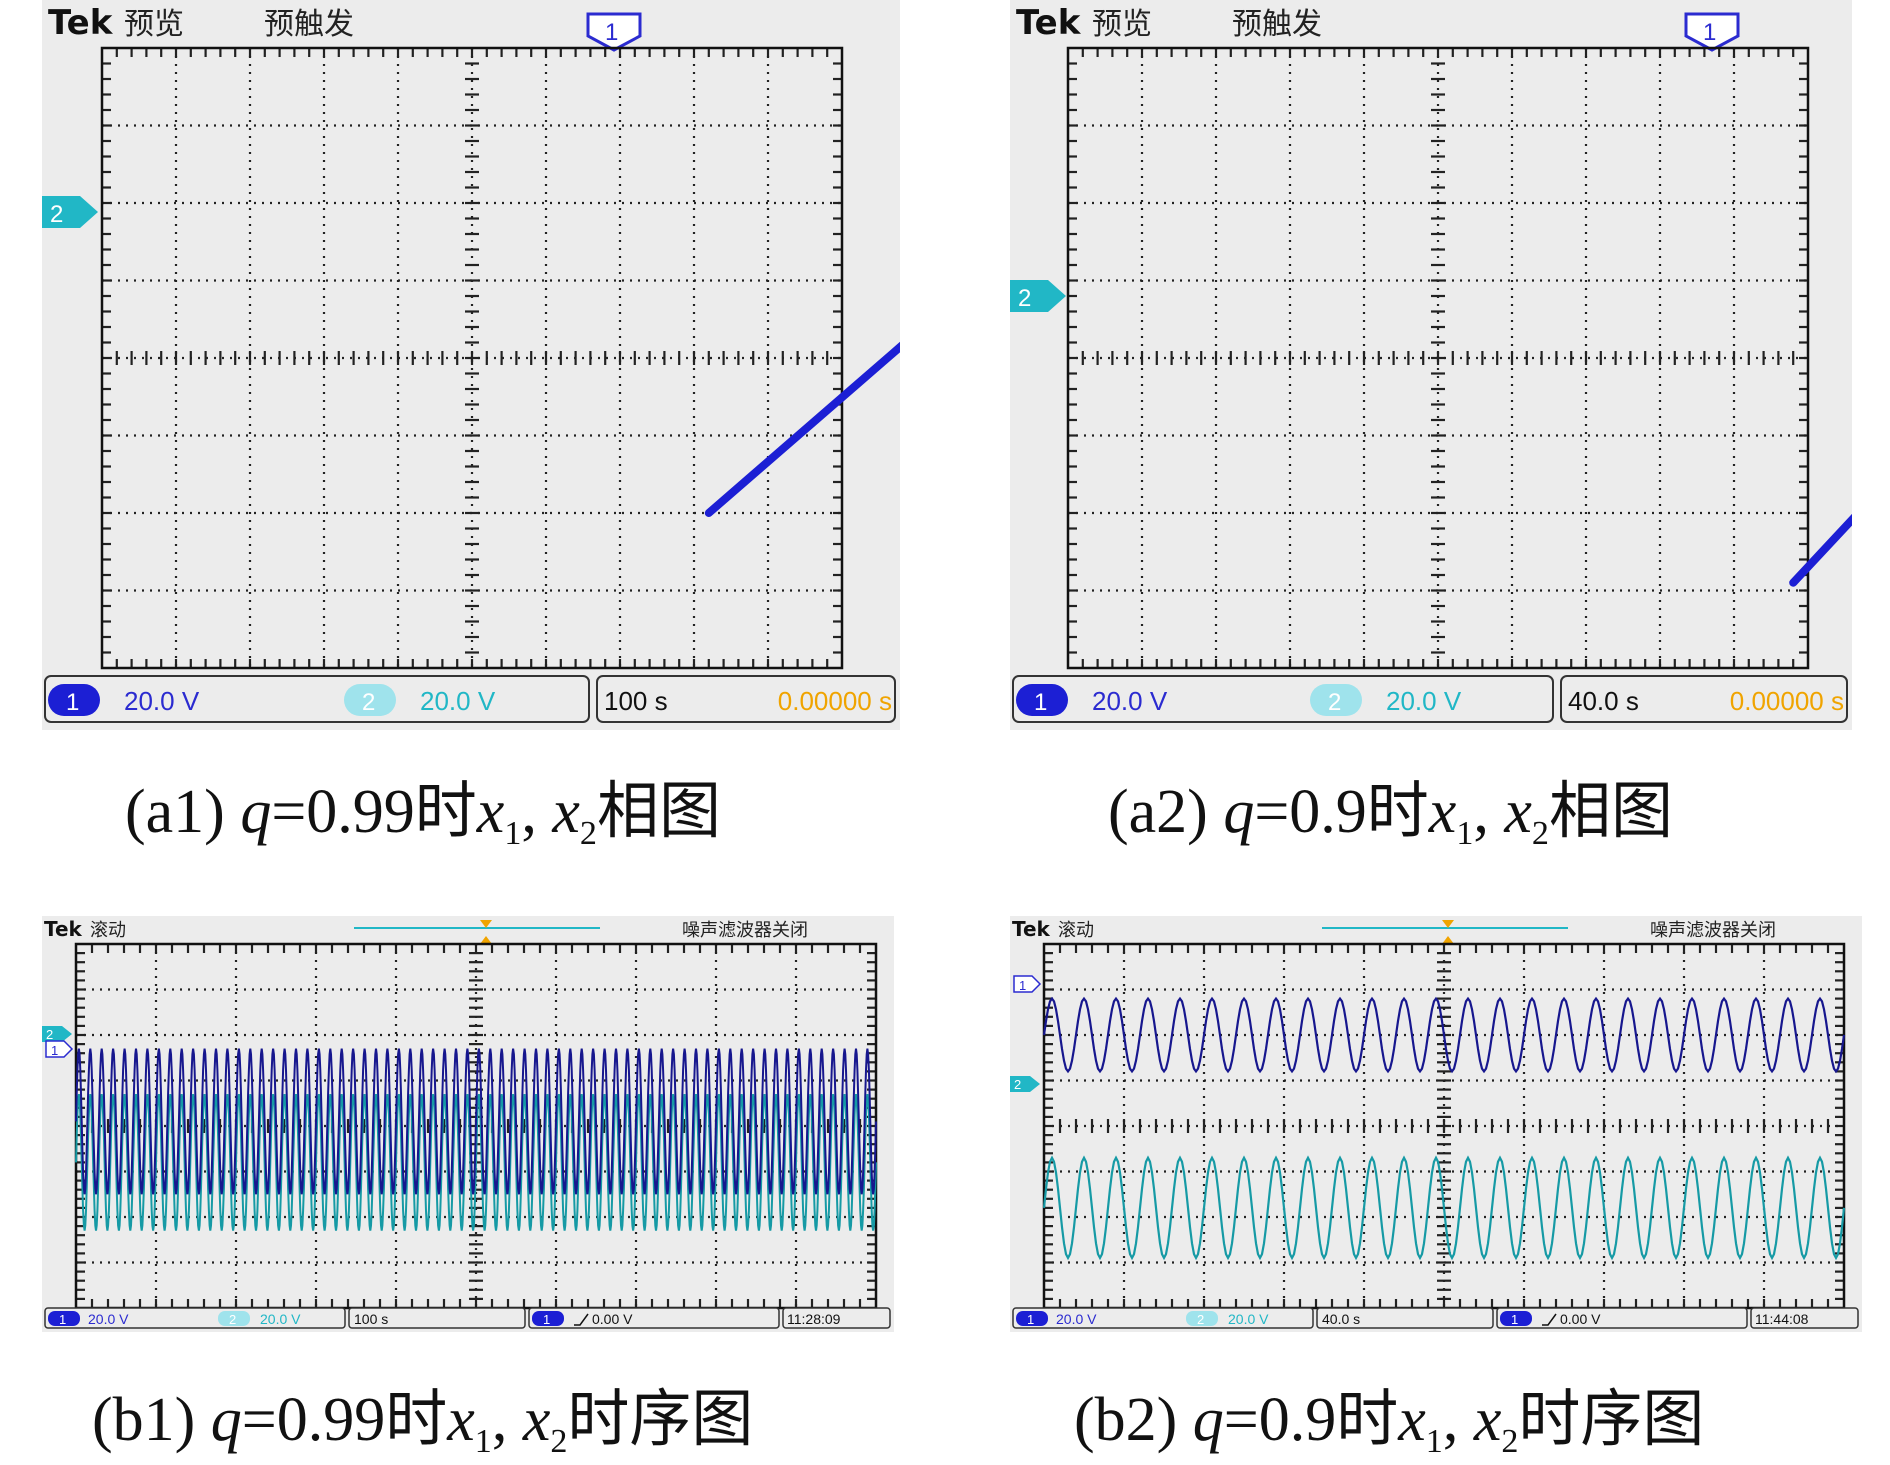  Describe the element at coordinates (1782, 1319) in the screenshot. I see `clock-time: 11:44:08` at that location.